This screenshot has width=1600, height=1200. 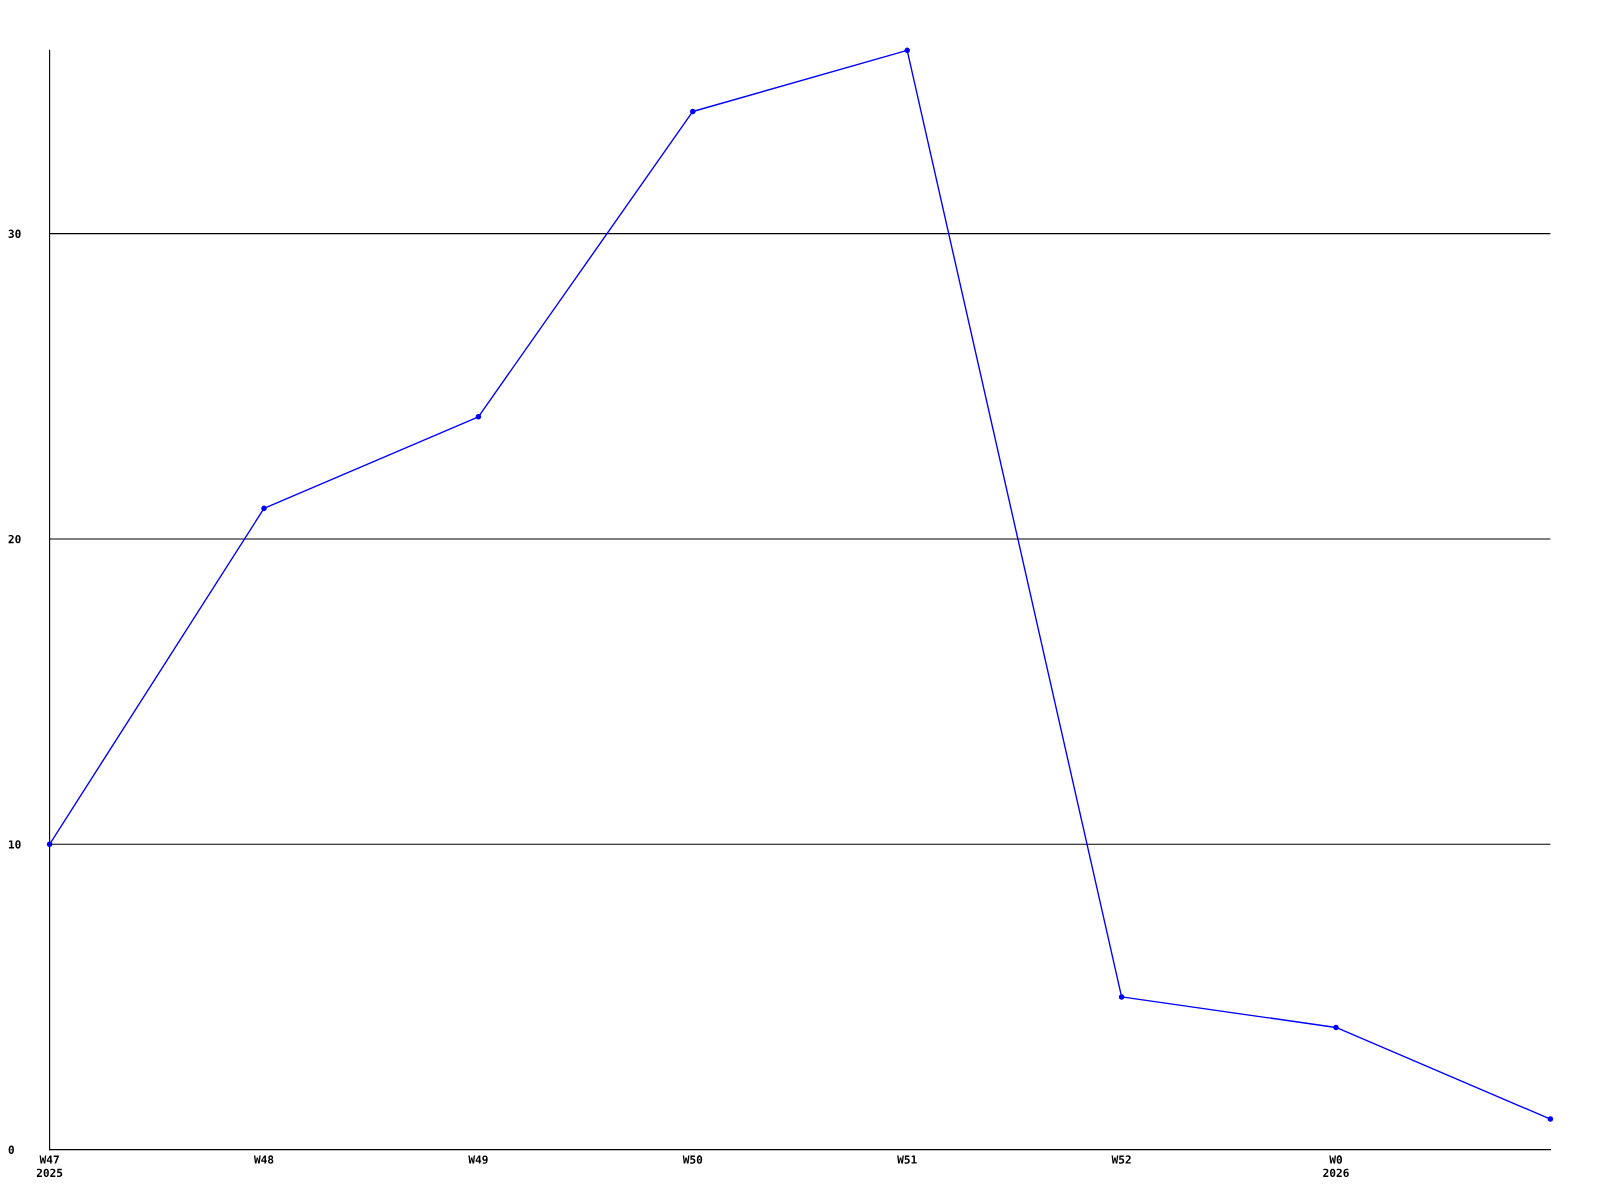 I want to click on x-tick-label: W52, so click(x=1121, y=1159).